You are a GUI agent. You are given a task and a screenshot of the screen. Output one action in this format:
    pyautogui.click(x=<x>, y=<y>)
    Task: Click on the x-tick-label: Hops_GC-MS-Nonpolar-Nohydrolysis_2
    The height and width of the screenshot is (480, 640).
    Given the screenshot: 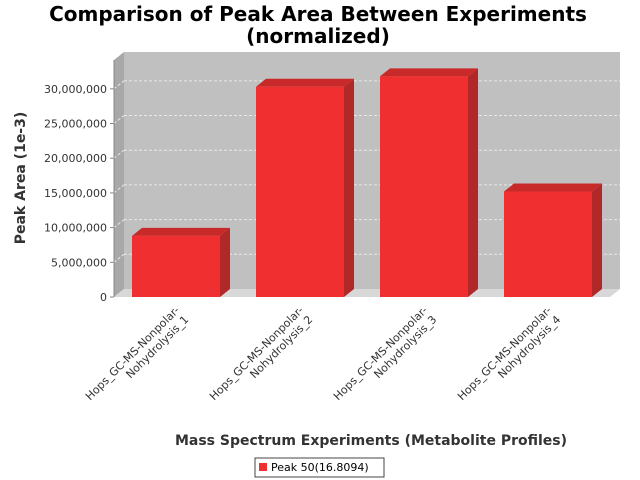 What is the action you would take?
    pyautogui.click(x=261, y=353)
    